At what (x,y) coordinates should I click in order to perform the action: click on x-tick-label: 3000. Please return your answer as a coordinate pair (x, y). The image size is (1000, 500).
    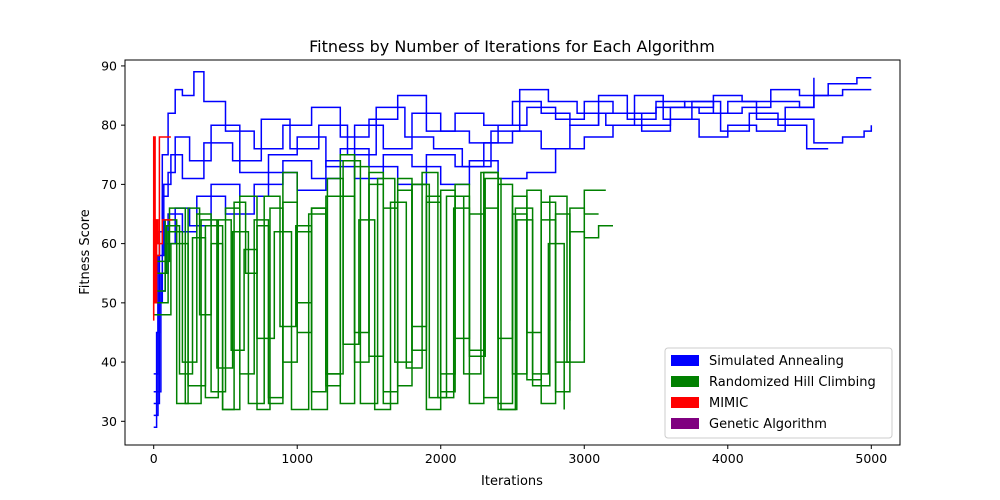
    Looking at the image, I should click on (584, 458).